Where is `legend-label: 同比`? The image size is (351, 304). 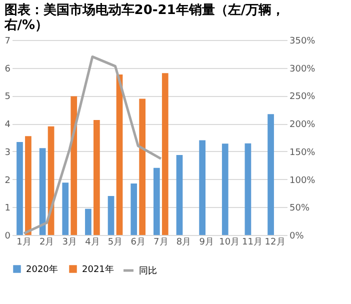
legend-label: 同比 is located at coordinates (148, 271).